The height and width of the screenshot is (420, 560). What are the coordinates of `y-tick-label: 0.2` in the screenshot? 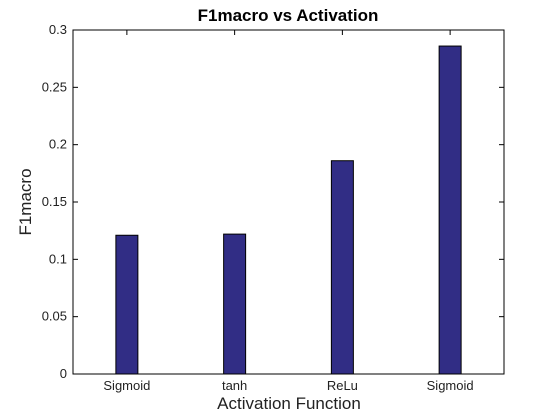 It's located at (58, 144).